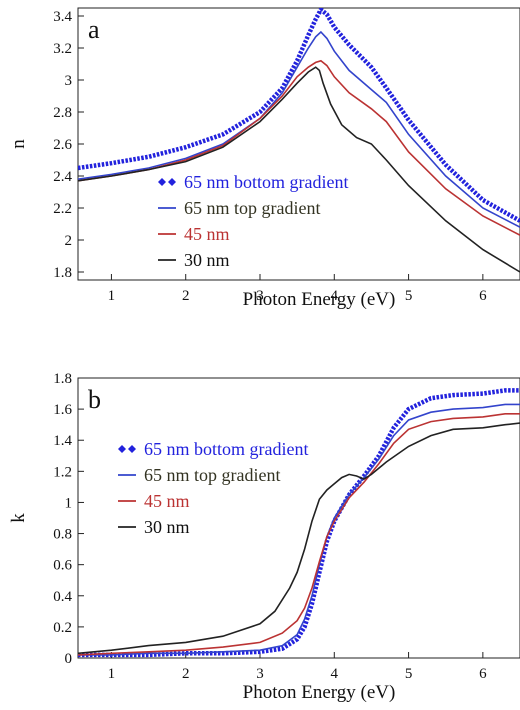  What do you see at coordinates (62, 566) in the screenshot?
I see `y-tick-label: 0.6` at bounding box center [62, 566].